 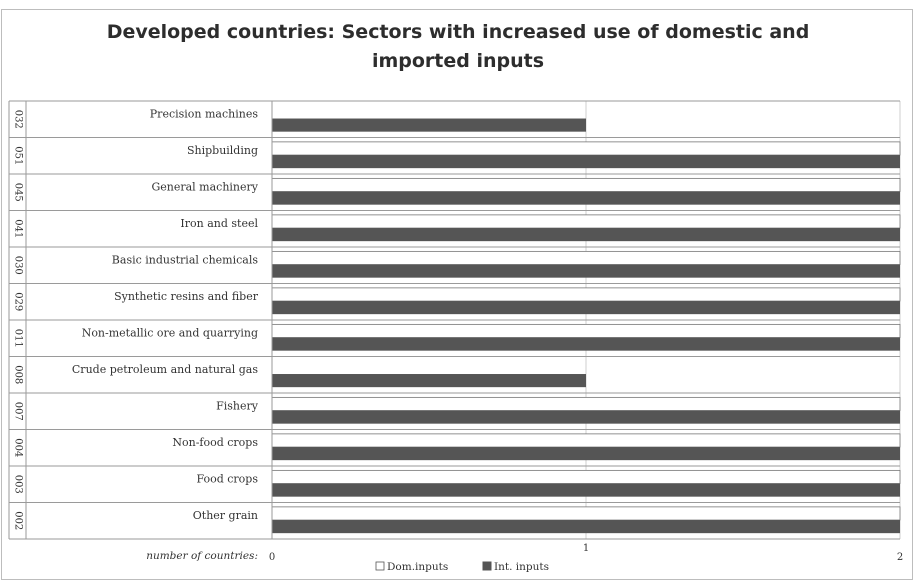 What do you see at coordinates (227, 478) in the screenshot?
I see `category-label: Food crops` at bounding box center [227, 478].